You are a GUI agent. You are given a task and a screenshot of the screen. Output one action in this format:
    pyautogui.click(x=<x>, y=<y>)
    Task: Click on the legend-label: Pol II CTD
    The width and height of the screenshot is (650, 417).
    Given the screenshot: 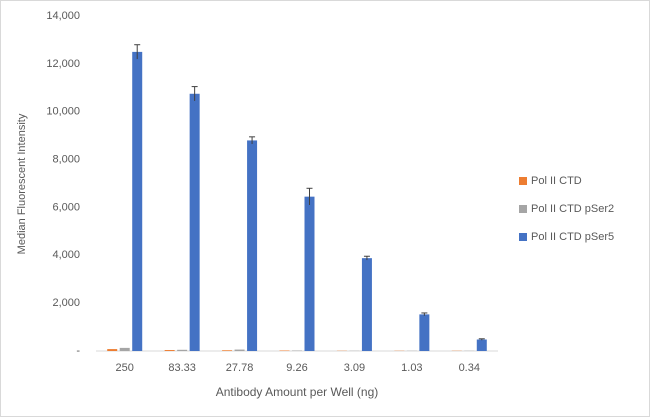 What is the action you would take?
    pyautogui.click(x=556, y=181)
    